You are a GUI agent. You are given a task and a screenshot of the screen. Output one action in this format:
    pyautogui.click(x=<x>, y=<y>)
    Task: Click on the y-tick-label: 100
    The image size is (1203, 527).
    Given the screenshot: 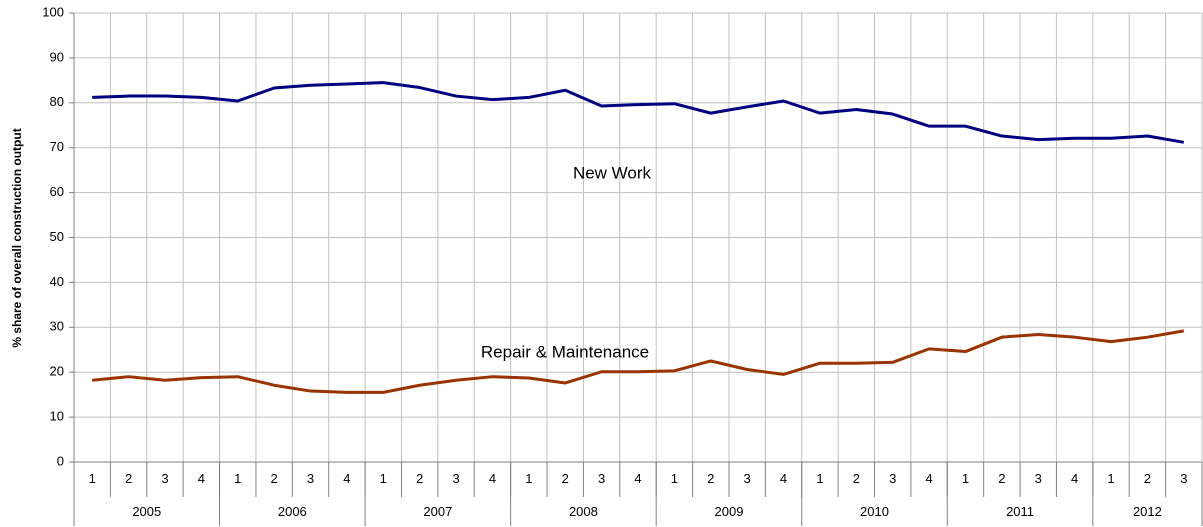 What is the action you would take?
    pyautogui.click(x=53, y=11)
    